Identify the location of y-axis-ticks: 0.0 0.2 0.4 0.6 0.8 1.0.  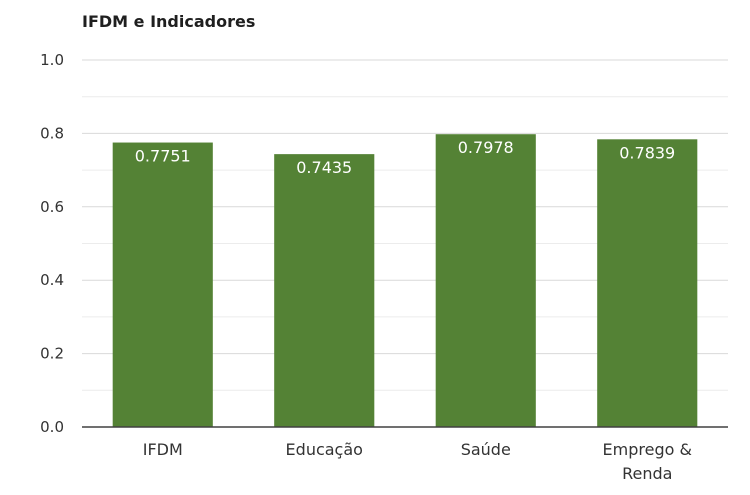
(52, 243).